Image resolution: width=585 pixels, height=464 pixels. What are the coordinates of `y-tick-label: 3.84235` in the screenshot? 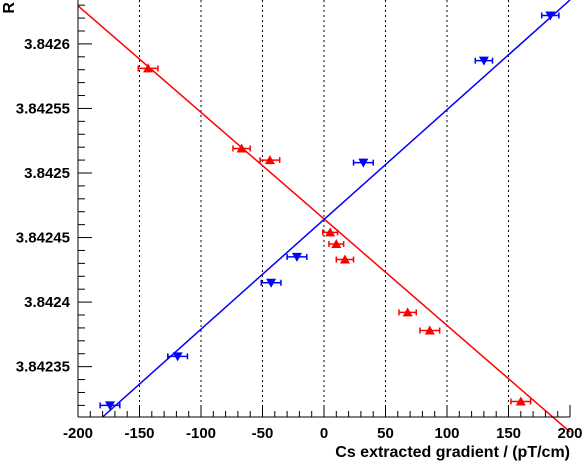 It's located at (43, 367).